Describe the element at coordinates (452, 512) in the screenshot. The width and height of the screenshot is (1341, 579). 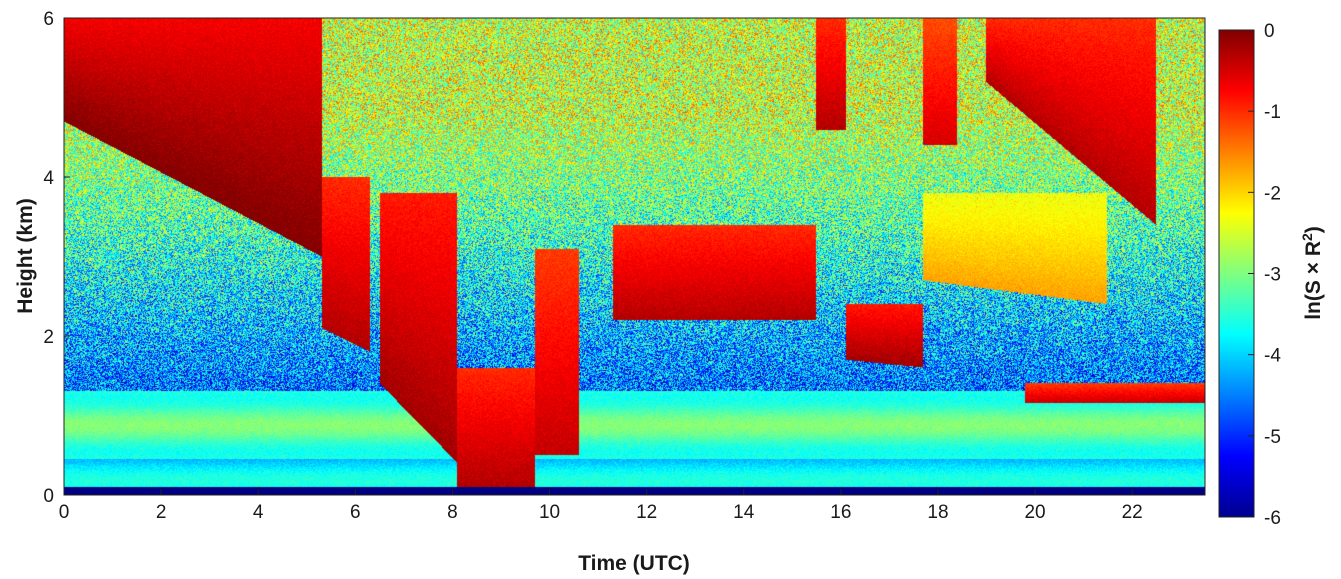
I see `x-tick-label: 8` at that location.